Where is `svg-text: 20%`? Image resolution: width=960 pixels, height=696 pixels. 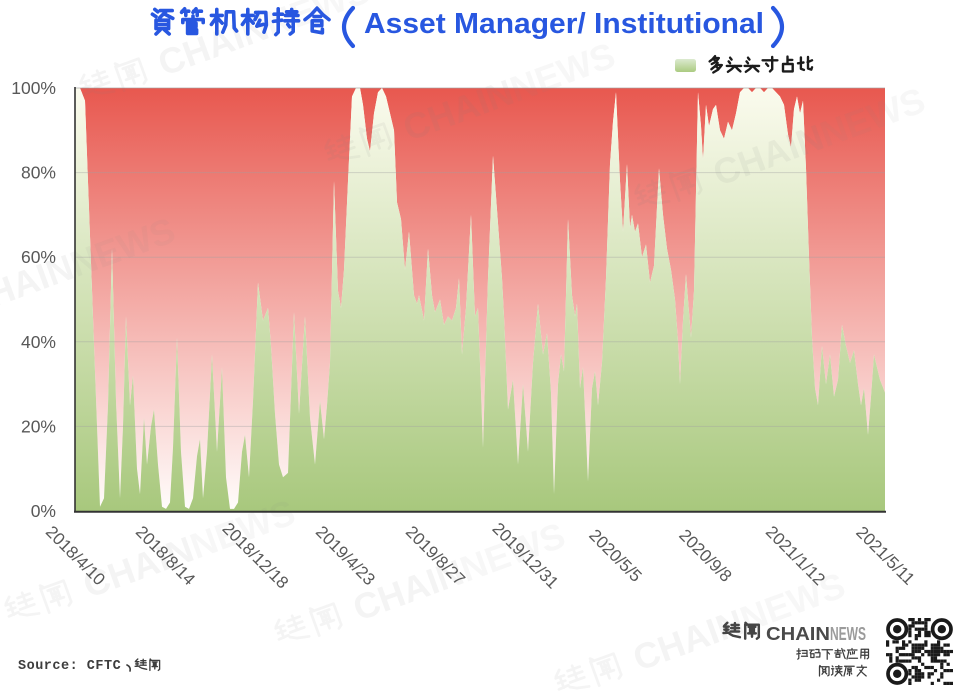 svg-text: 20% is located at coordinates (38, 426).